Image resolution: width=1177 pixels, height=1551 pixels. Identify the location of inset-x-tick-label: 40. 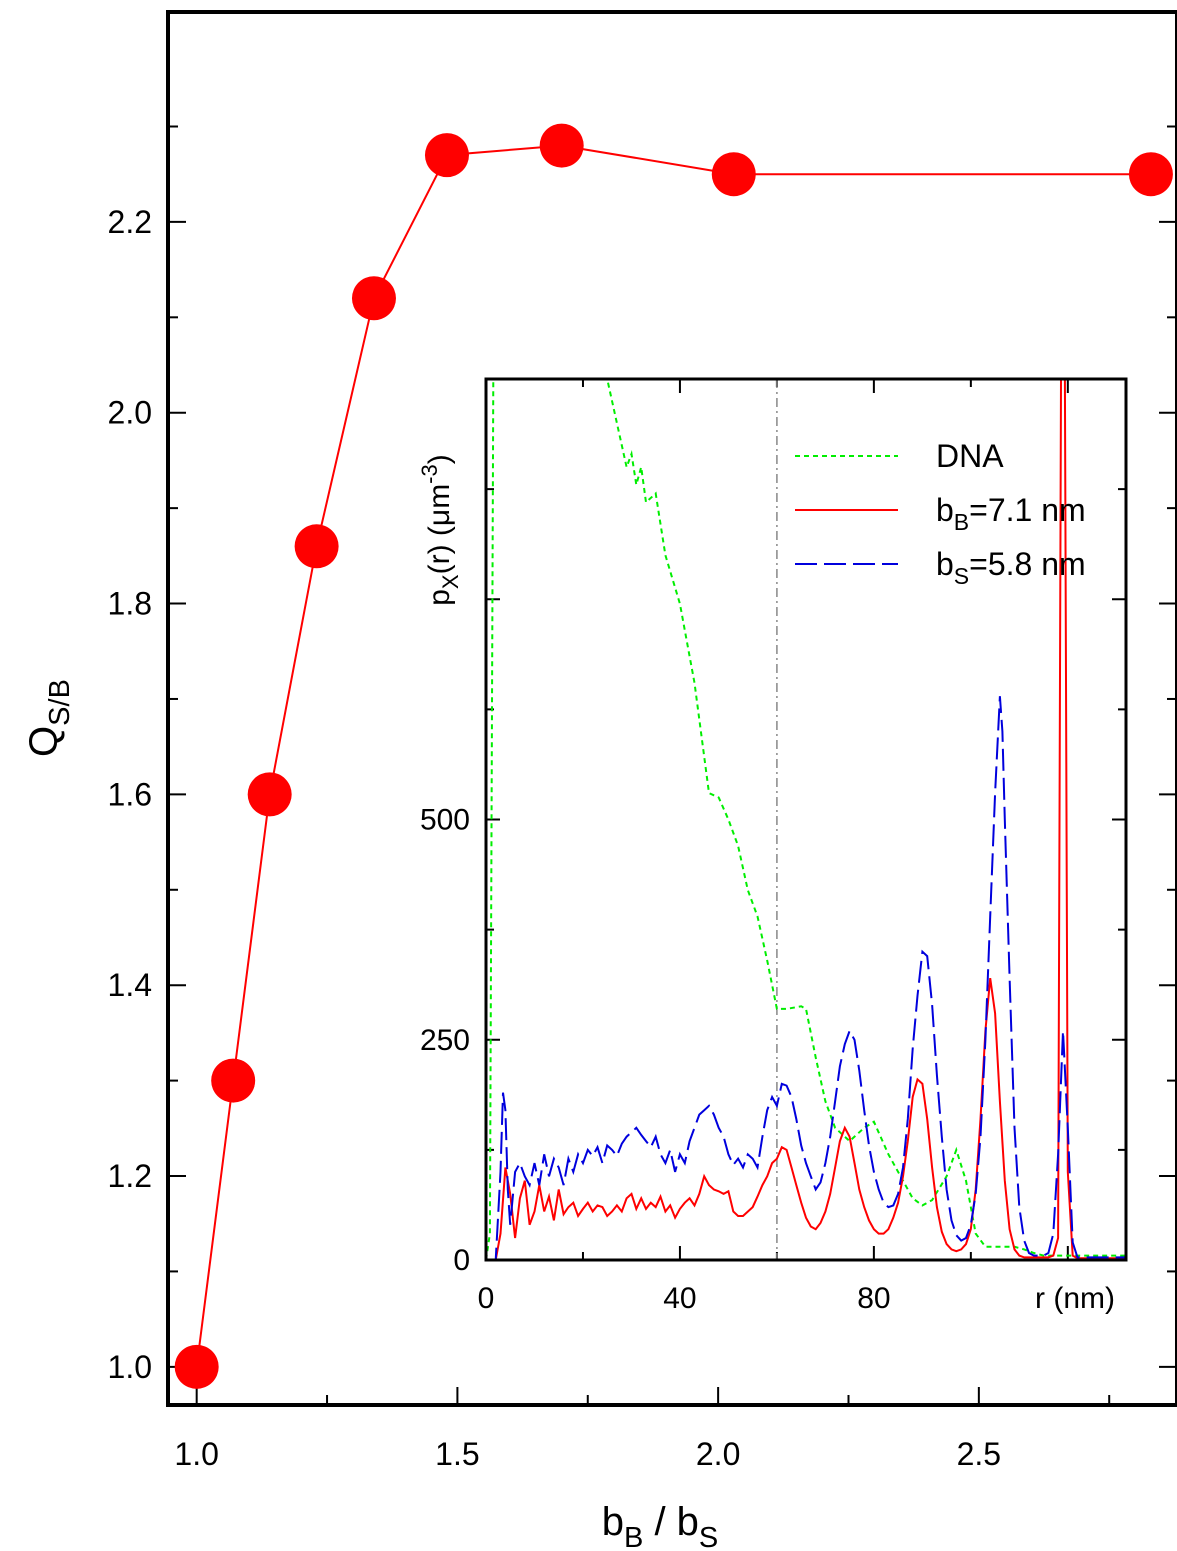
(679, 1298).